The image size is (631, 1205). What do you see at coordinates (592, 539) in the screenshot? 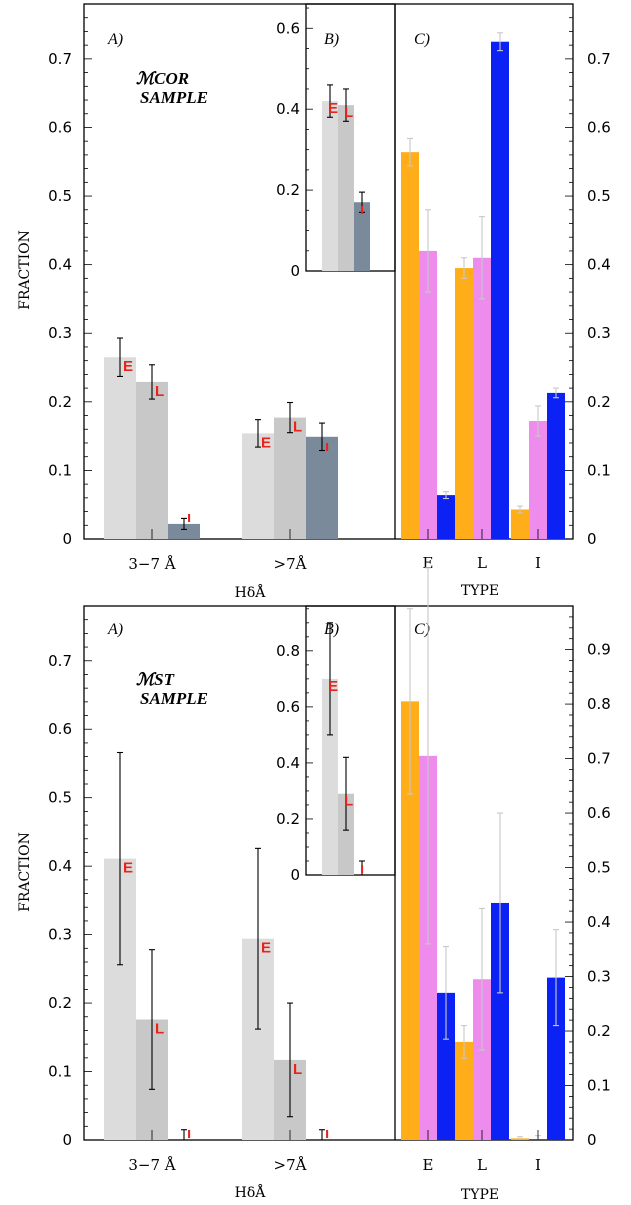
I see `top-c-ytick-label: 0` at bounding box center [592, 539].